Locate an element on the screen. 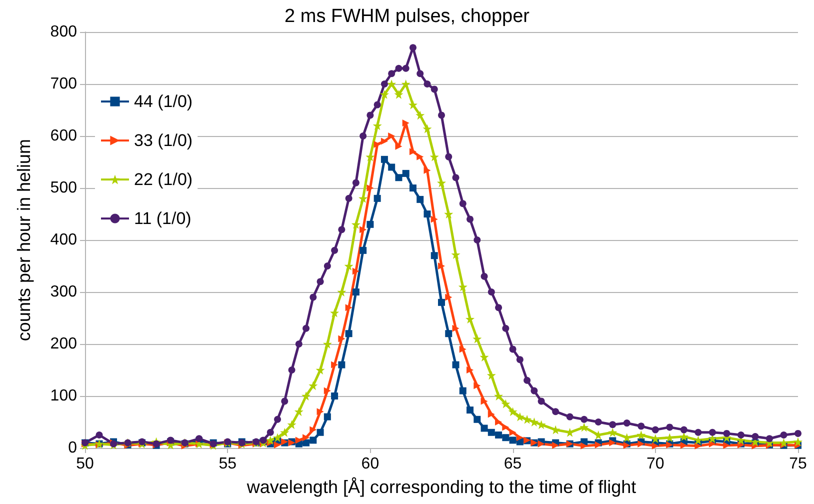  x-tick-label: 55 is located at coordinates (227, 464).